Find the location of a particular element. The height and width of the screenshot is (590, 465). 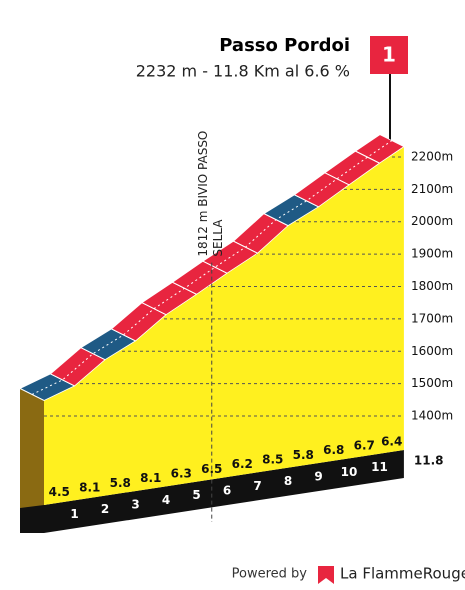

chart-subtitle: 2232 m - 11.8 Km al 6.6 % is located at coordinates (243, 71).